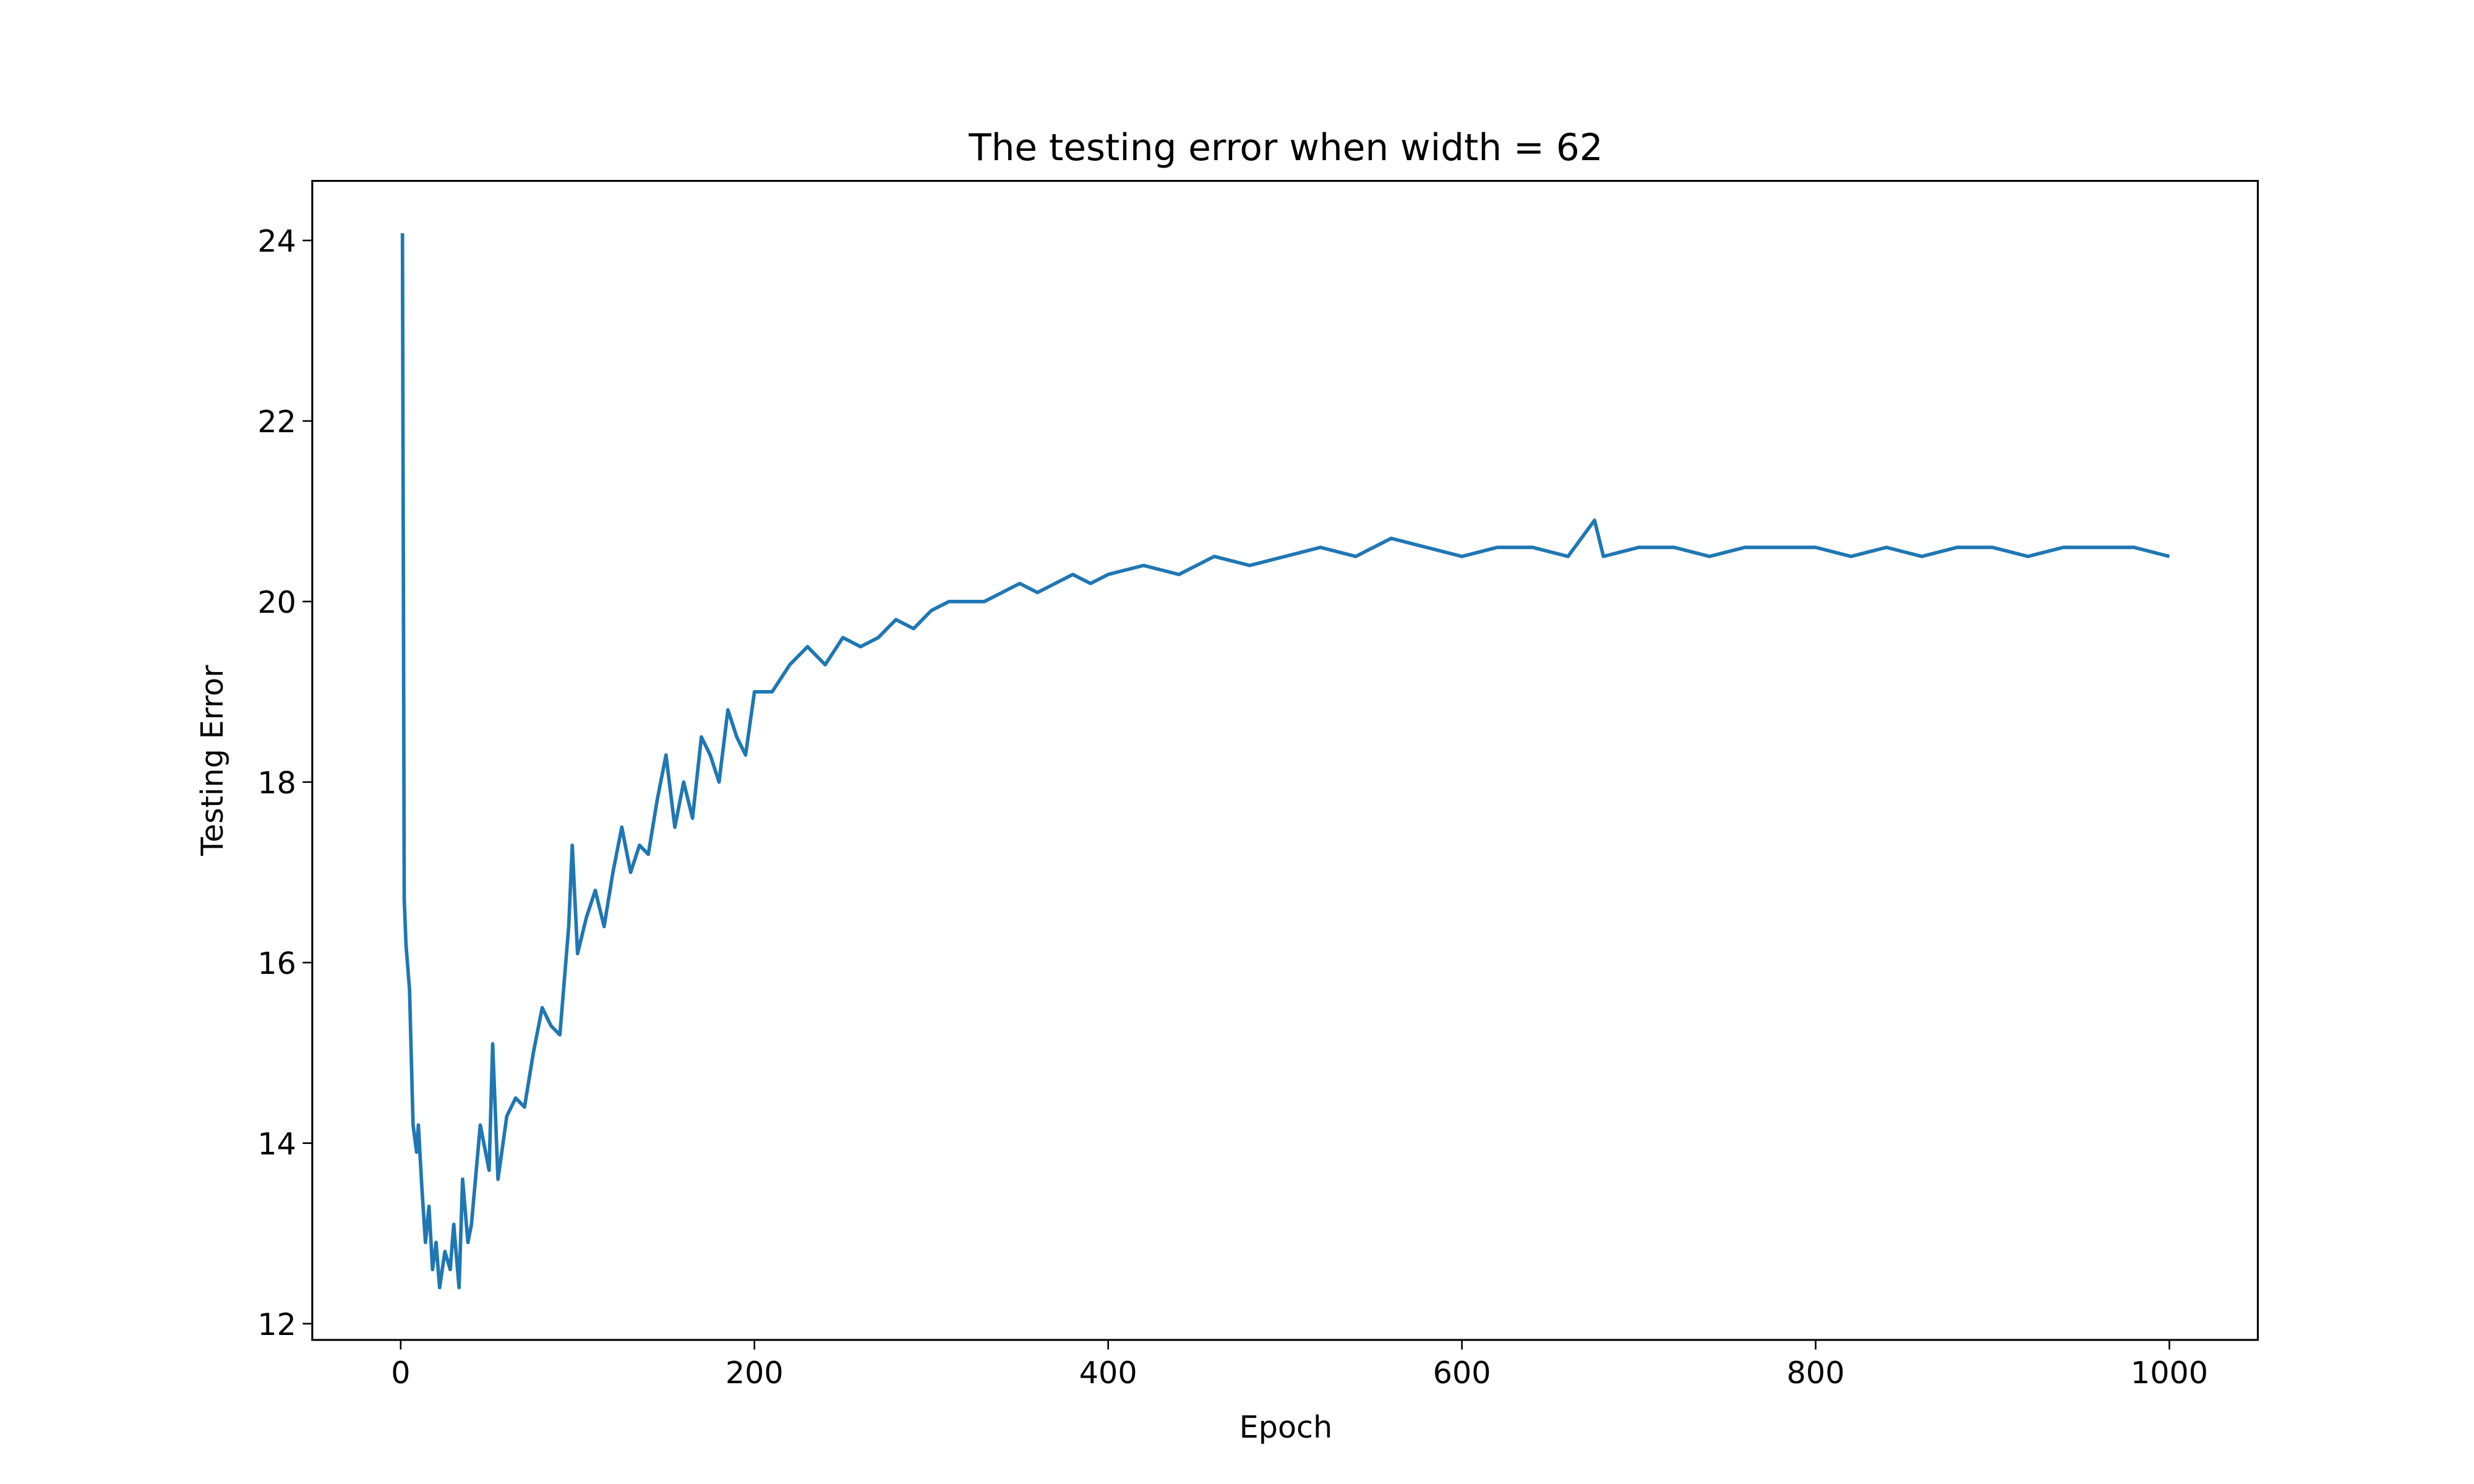  Describe the element at coordinates (276, 241) in the screenshot. I see `y-tick-label: 24` at that location.